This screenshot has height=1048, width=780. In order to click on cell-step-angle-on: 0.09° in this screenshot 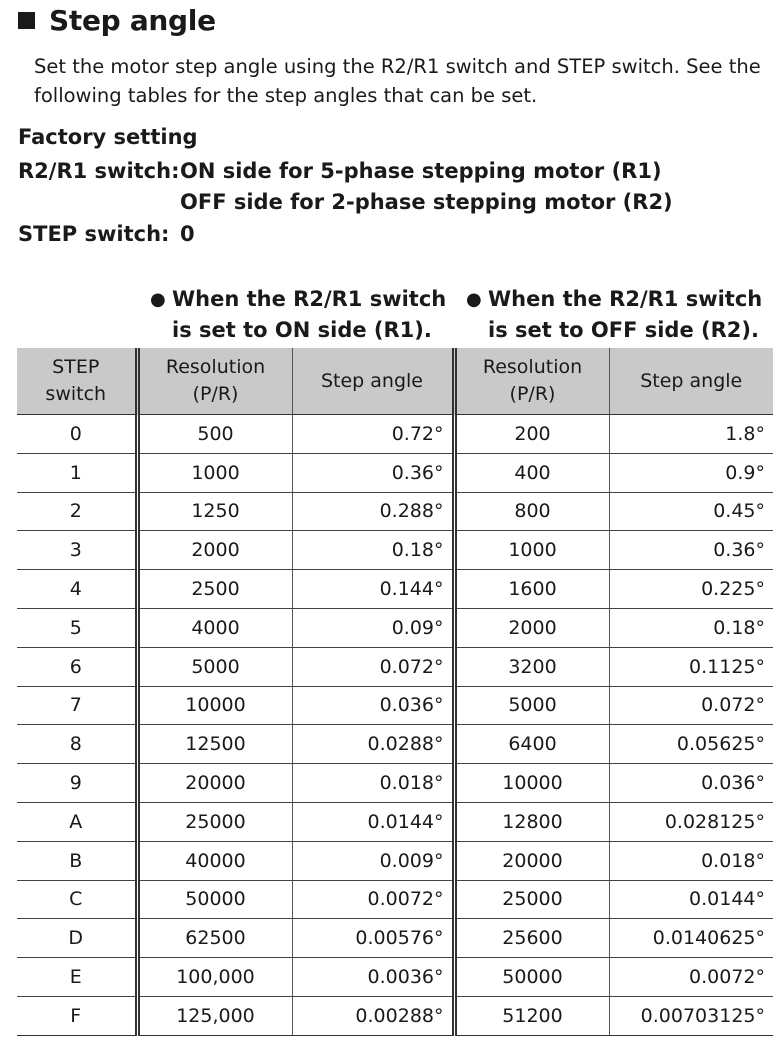, I will do `click(372, 628)`.